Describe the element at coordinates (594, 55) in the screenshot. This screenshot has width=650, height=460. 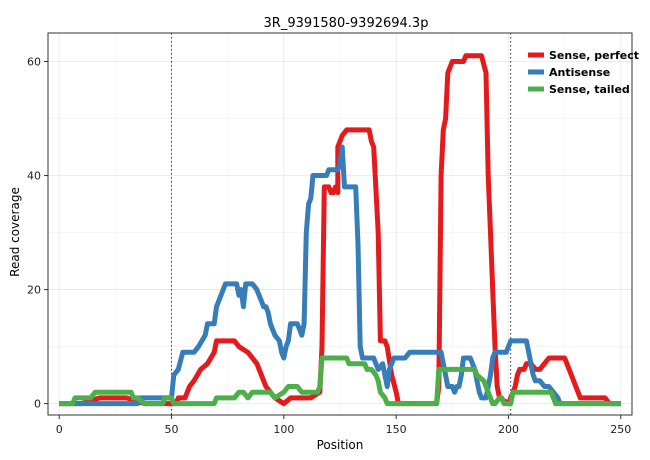
I see `legend-label: Sense, perfect` at that location.